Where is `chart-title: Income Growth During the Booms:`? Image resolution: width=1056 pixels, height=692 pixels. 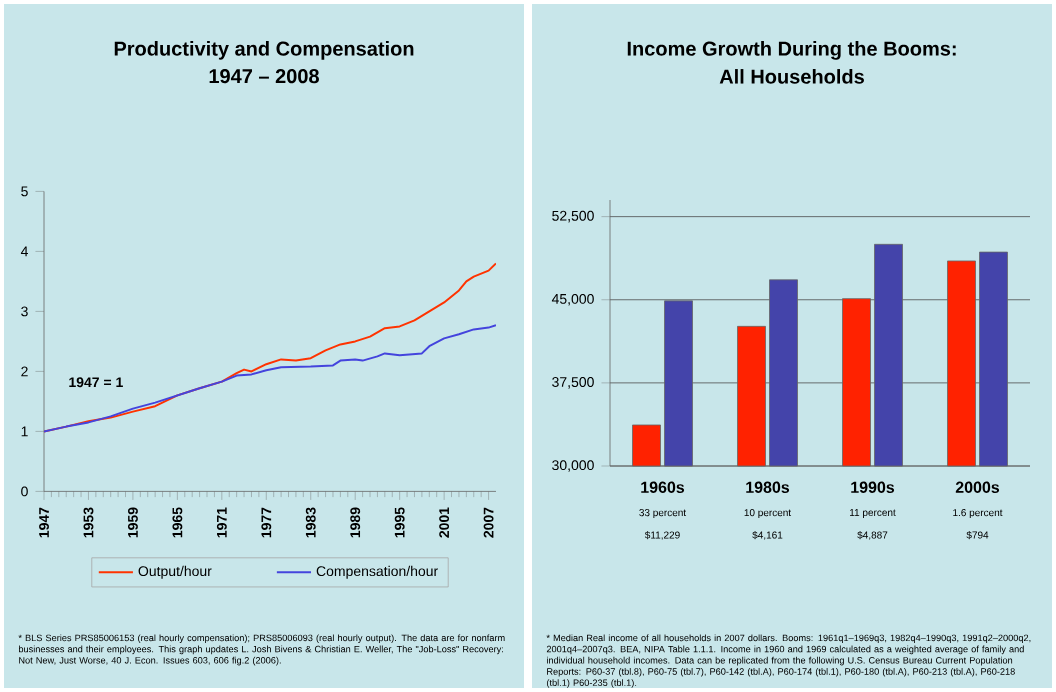
chart-title: Income Growth During the Booms: is located at coordinates (791, 50).